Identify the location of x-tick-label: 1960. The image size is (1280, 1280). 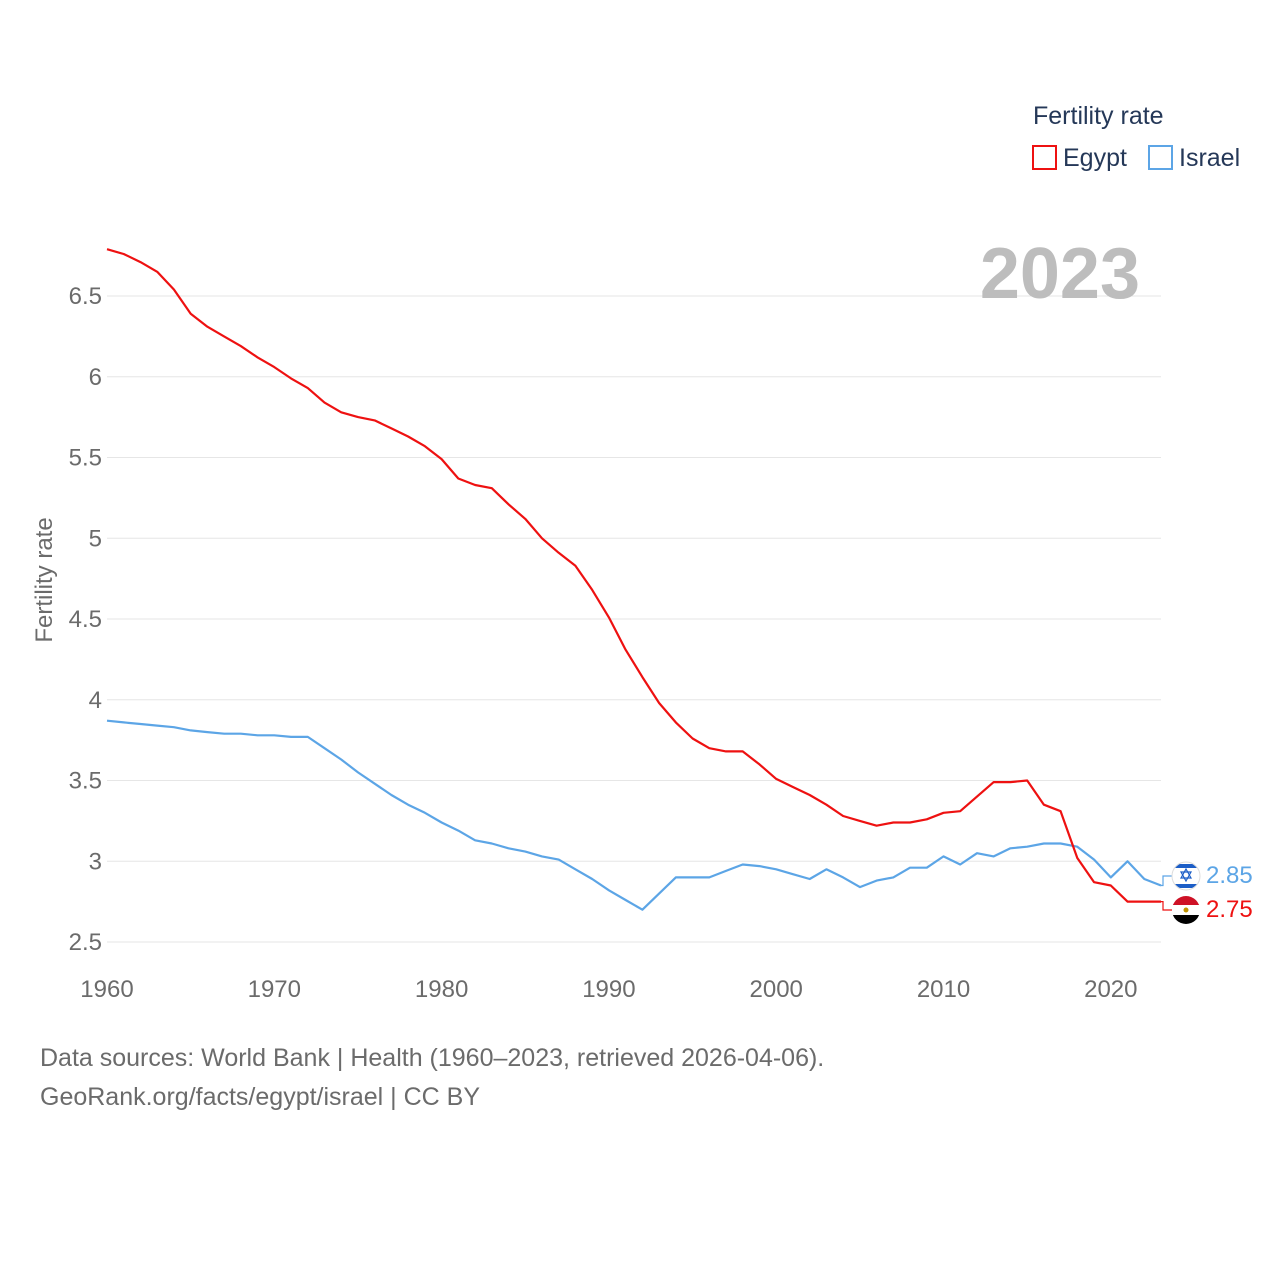
(106, 989).